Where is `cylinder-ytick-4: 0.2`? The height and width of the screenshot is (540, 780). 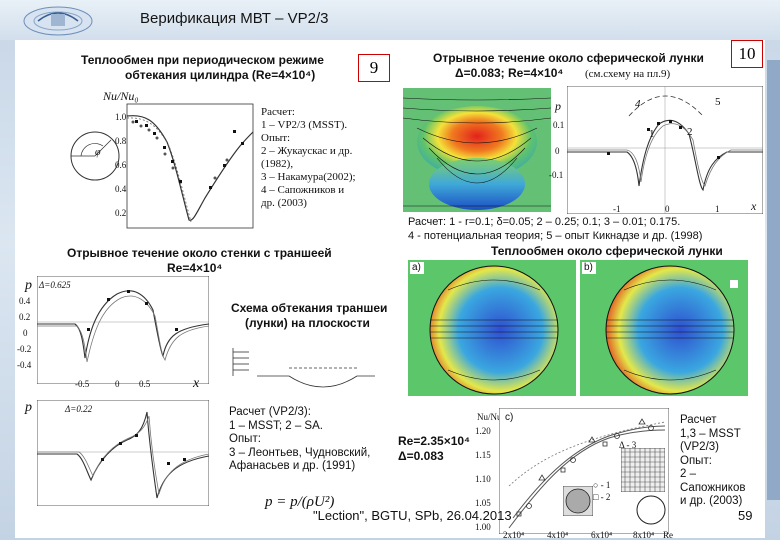 cylinder-ytick-4: 0.2 is located at coordinates (121, 213).